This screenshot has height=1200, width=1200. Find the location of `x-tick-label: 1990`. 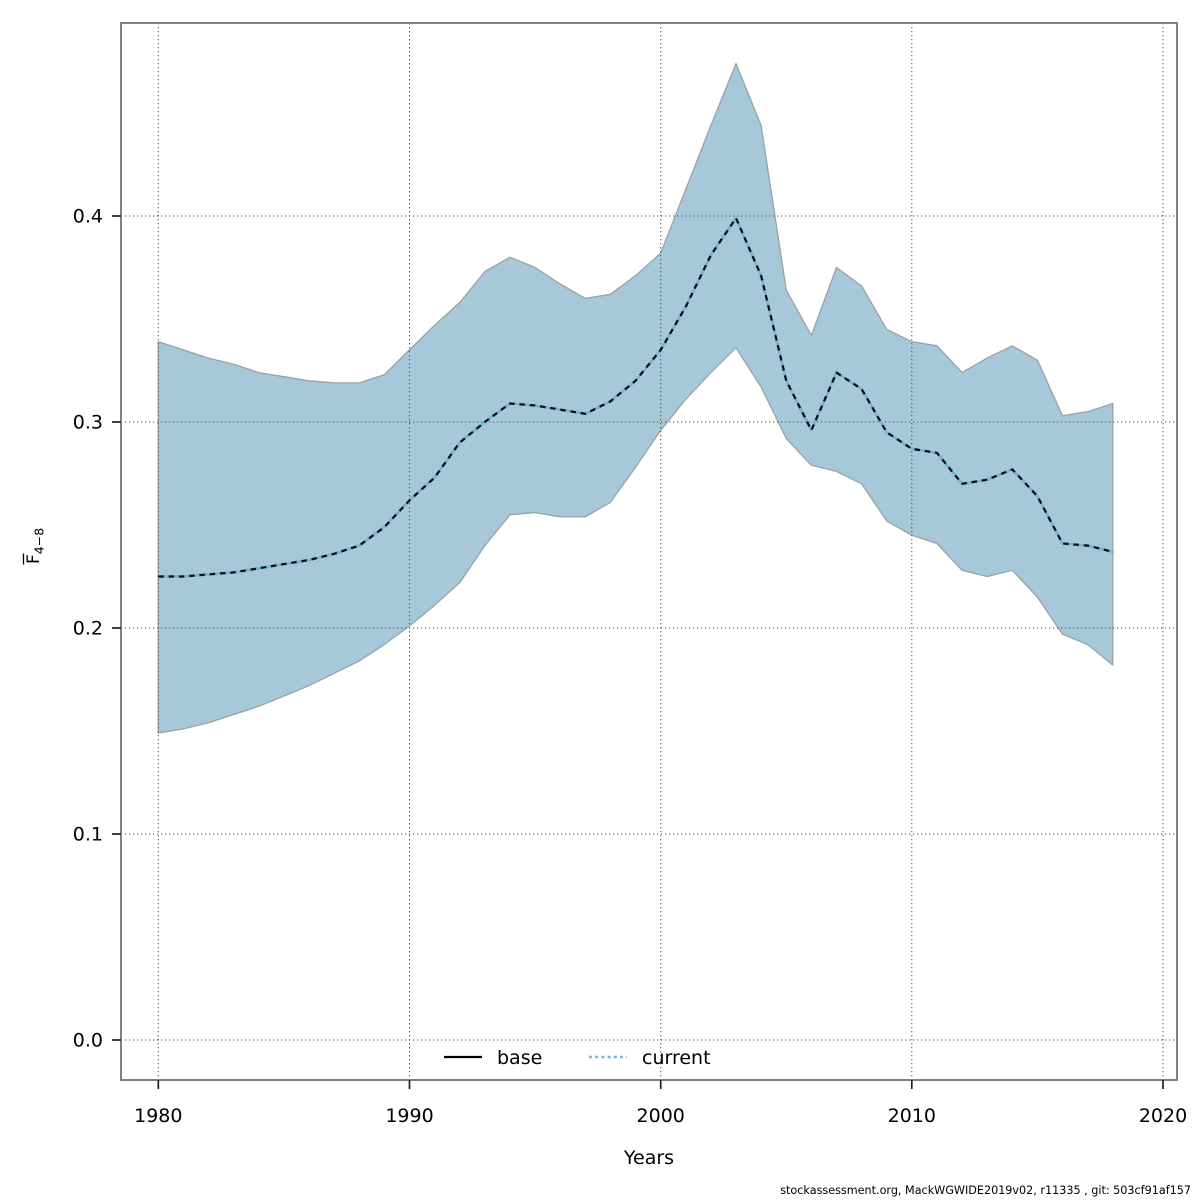

x-tick-label: 1990 is located at coordinates (409, 1116).